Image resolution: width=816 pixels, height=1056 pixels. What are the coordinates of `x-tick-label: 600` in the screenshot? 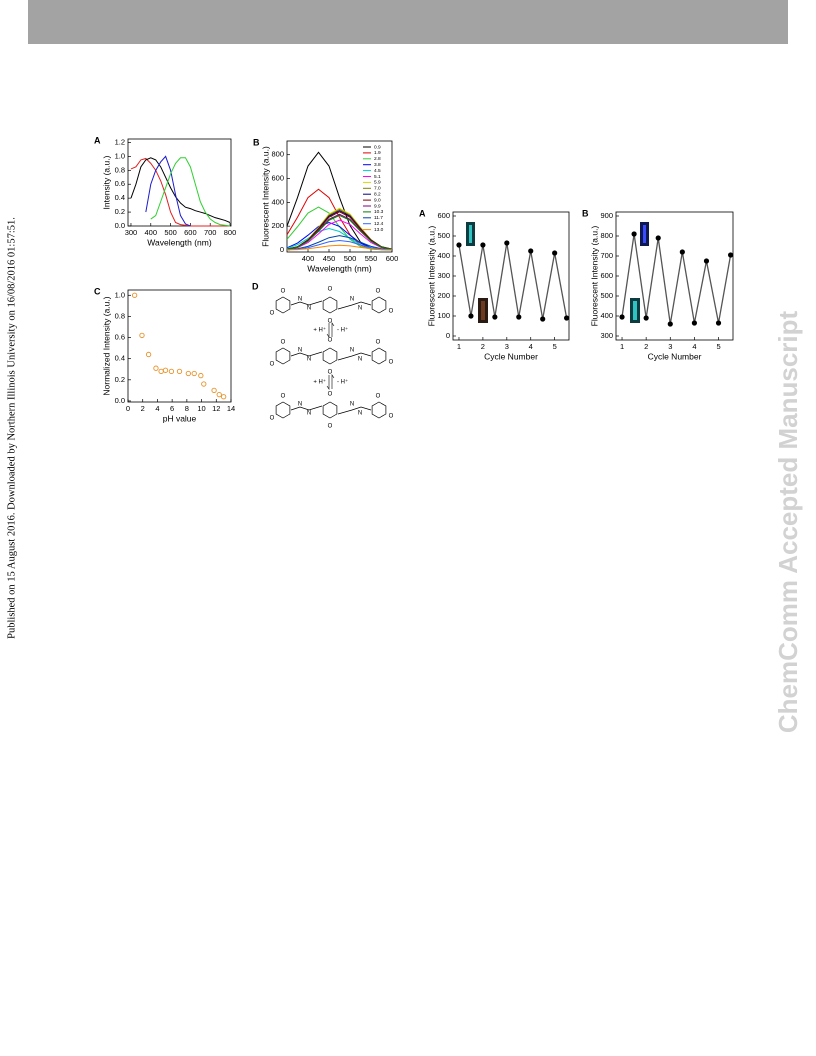 It's located at (190, 232).